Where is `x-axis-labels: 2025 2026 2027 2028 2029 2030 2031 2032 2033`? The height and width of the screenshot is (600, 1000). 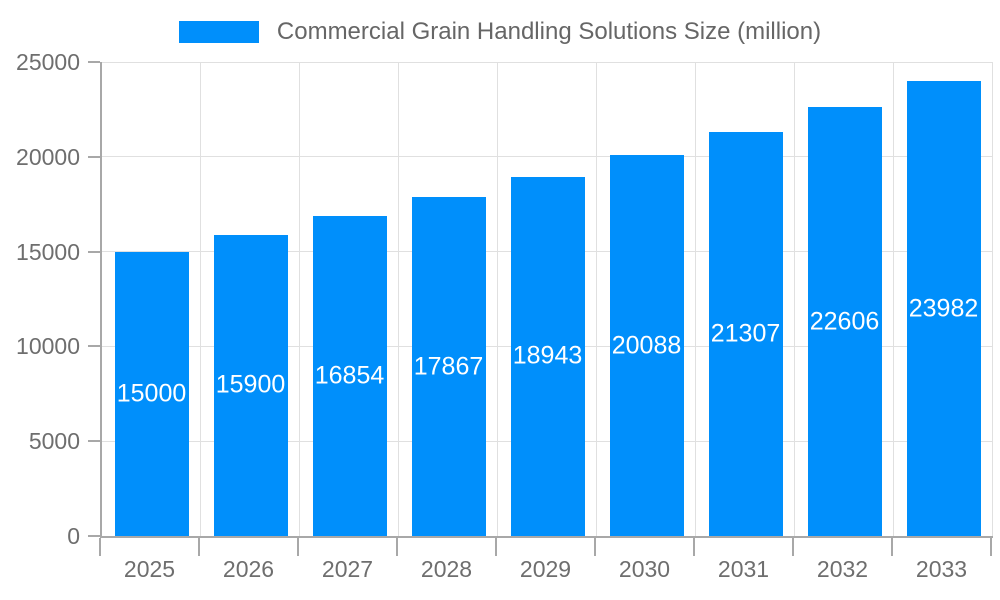
x-axis-labels: 2025 2026 2027 2028 2029 2030 2031 2032 2033 is located at coordinates (546, 567).